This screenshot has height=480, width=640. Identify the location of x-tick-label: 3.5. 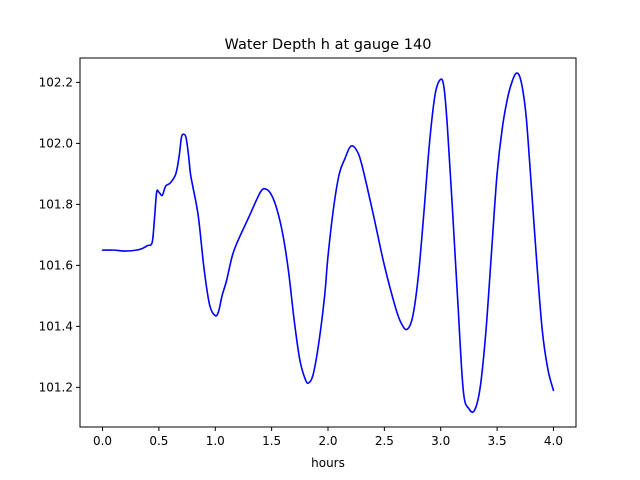
(497, 441).